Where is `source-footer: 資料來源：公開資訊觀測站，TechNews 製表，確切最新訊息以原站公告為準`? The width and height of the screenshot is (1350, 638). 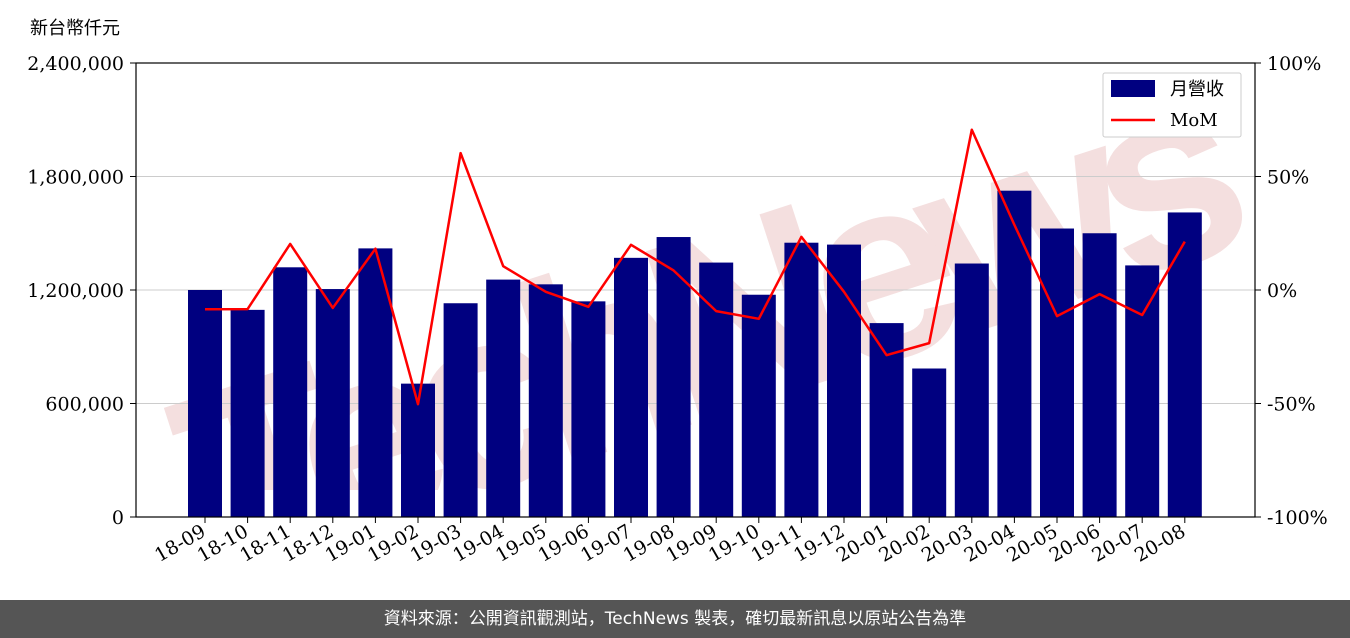 source-footer: 資料來源：公開資訊觀測站，TechNews 製表，確切最新訊息以原站公告為準 is located at coordinates (675, 619).